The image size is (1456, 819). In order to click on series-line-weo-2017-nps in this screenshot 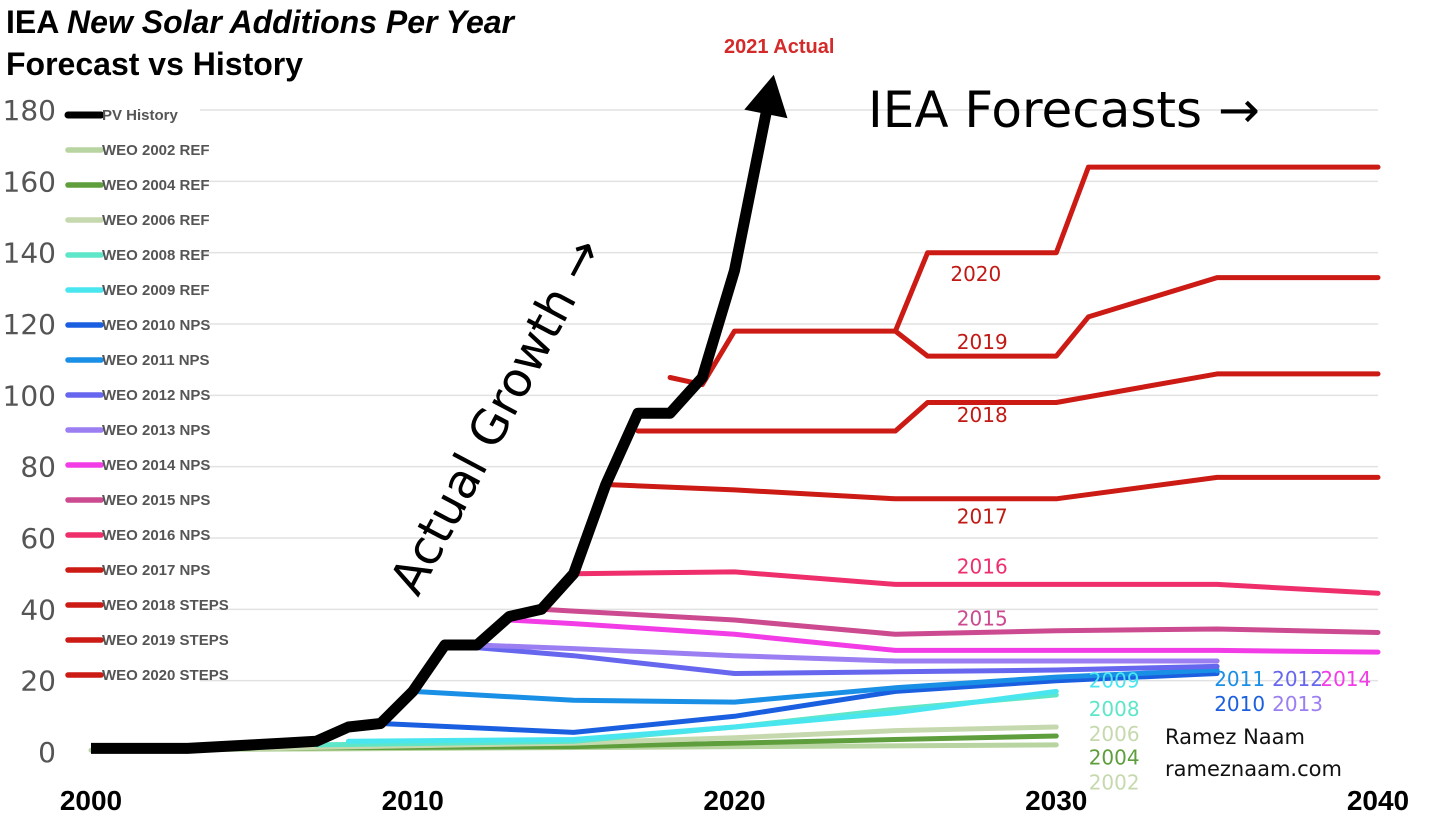, I will do `click(992, 488)`.